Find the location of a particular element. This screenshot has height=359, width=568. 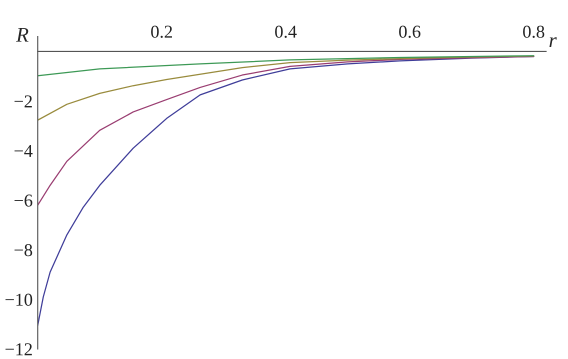

y-tick-label: −6 is located at coordinates (23, 200).